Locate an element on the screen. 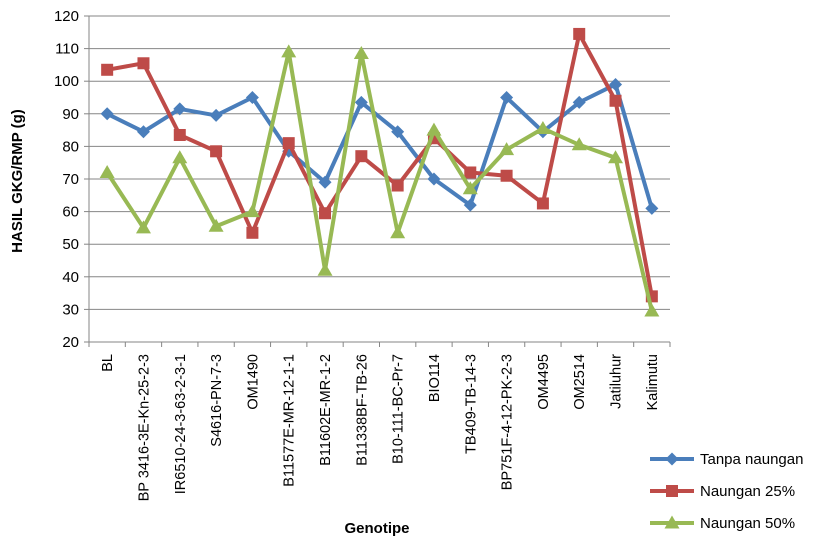  x-axis-title: Genotipe is located at coordinates (376, 528).